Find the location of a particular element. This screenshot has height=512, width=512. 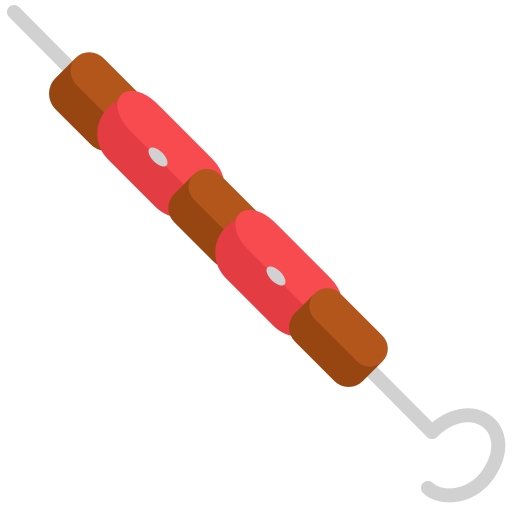

skewer-hook is located at coordinates (463, 455).